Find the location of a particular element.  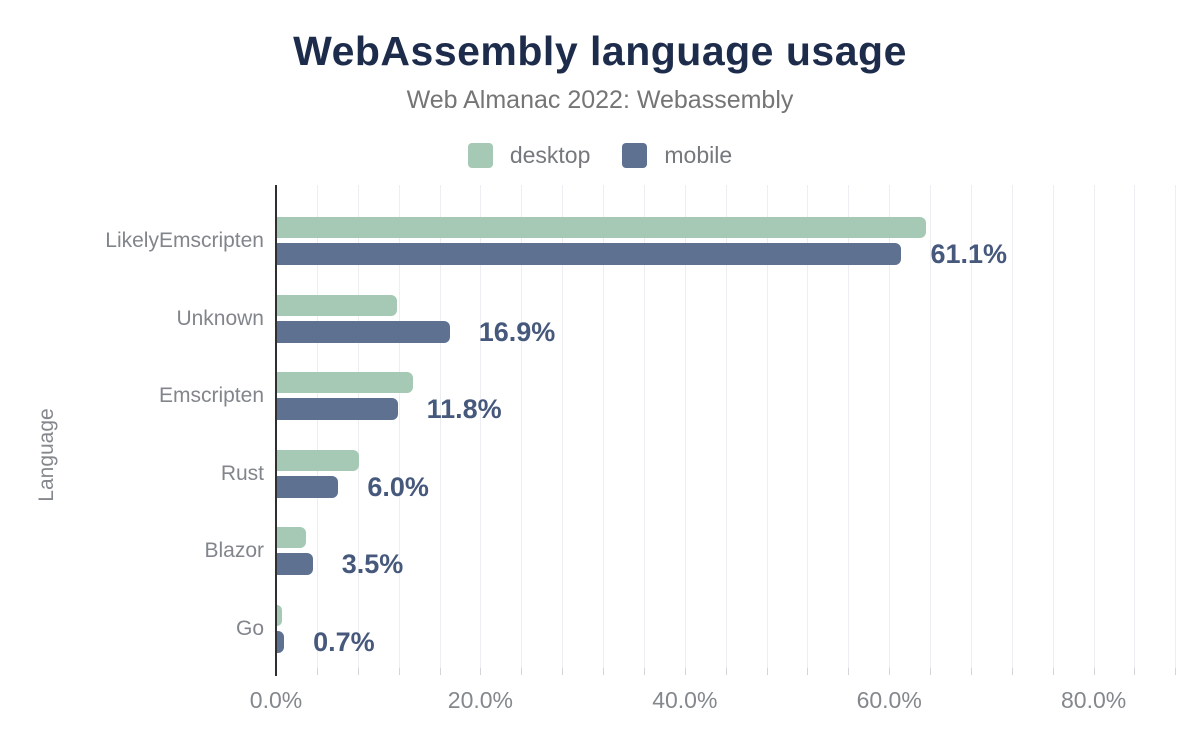

x-tick-label-600: 60.0% is located at coordinates (889, 700).